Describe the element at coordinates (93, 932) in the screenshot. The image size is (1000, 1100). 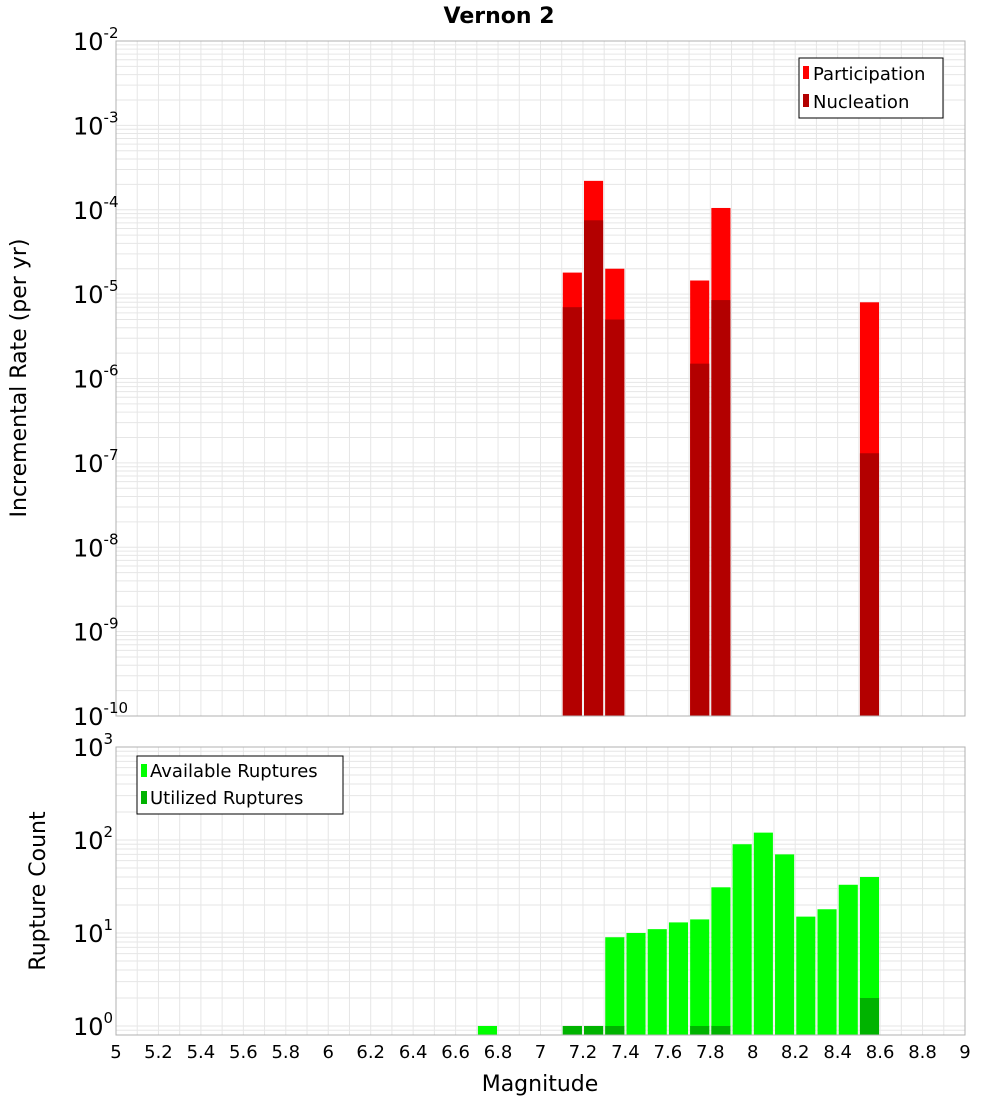
I see `count-y-tick-label: 10¹` at that location.